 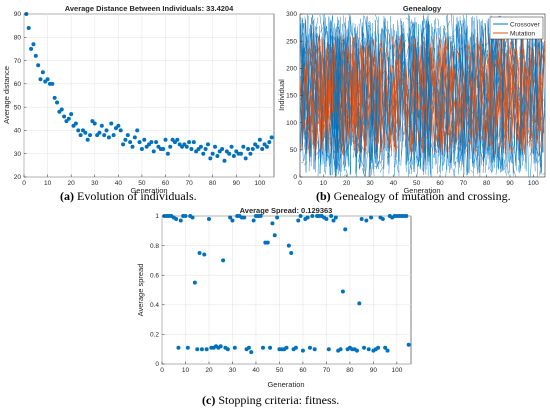 I want to click on x-axis-label: Generation, so click(x=148, y=190).